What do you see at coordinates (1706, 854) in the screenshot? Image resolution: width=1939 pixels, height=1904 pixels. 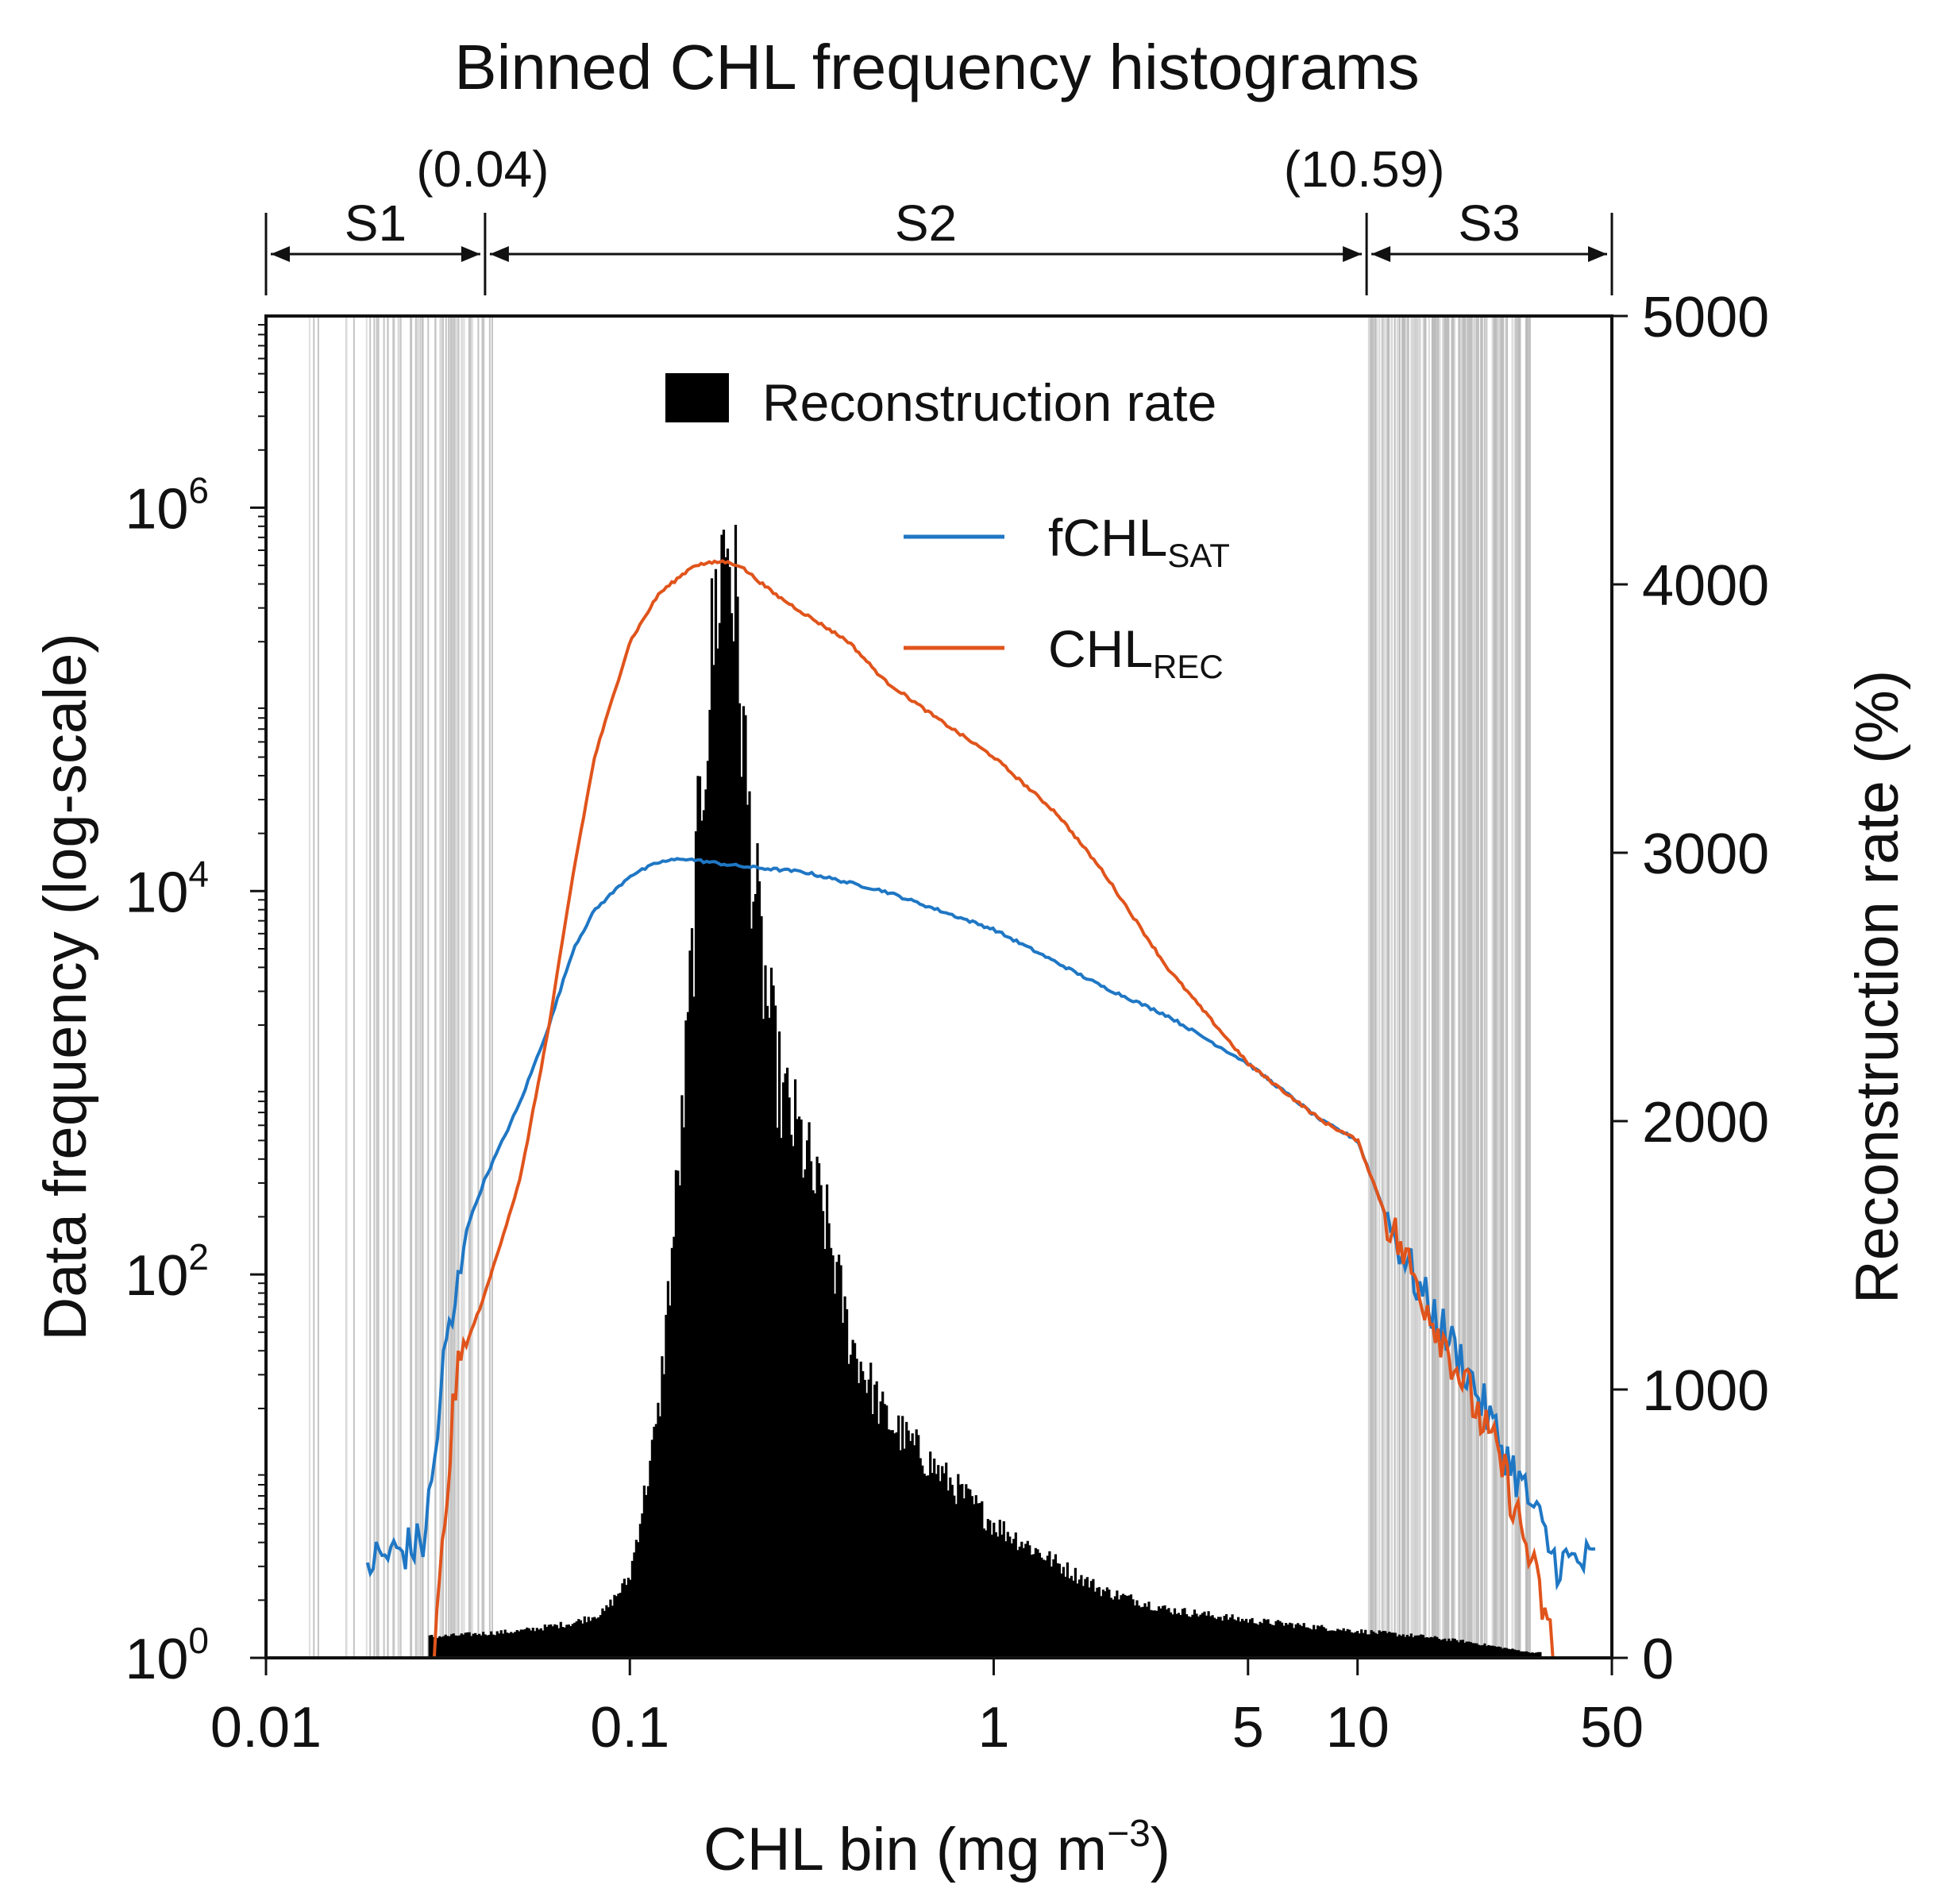 I see `y-right-tick-label: 3000` at bounding box center [1706, 854].